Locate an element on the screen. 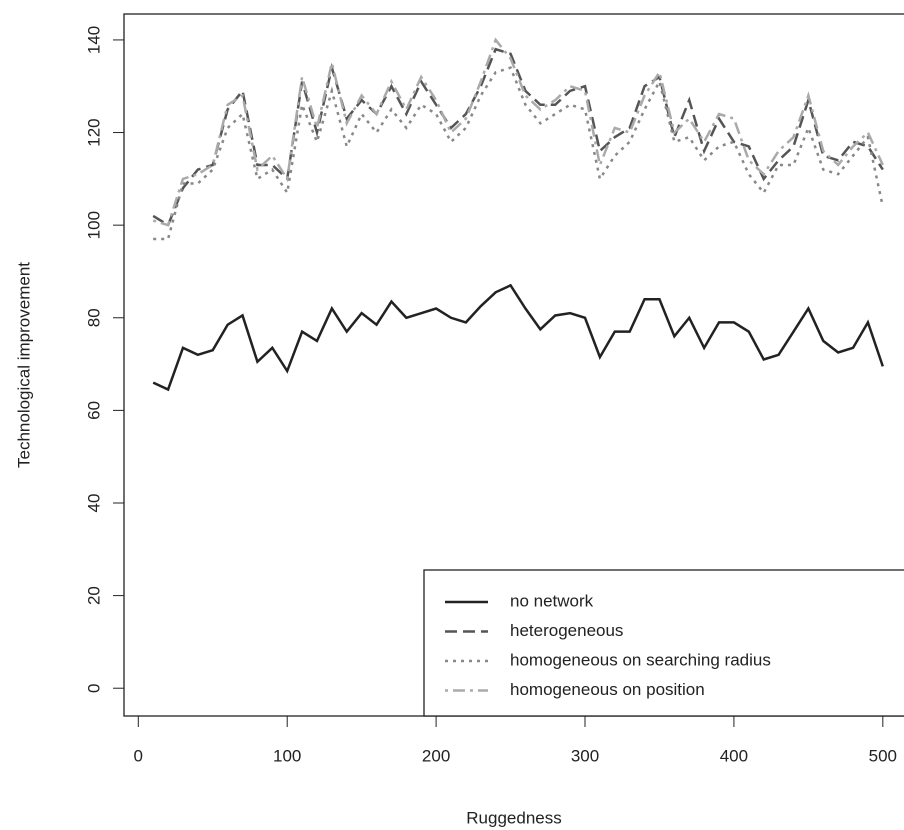 This screenshot has width=904, height=830. y-axis-label: Technological improvement is located at coordinates (23, 365).